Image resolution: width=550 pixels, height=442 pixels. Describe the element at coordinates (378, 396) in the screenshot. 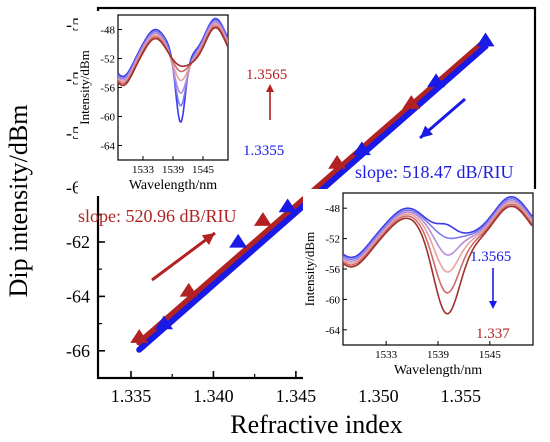

I see `x-tick-label: 1.350` at that location.